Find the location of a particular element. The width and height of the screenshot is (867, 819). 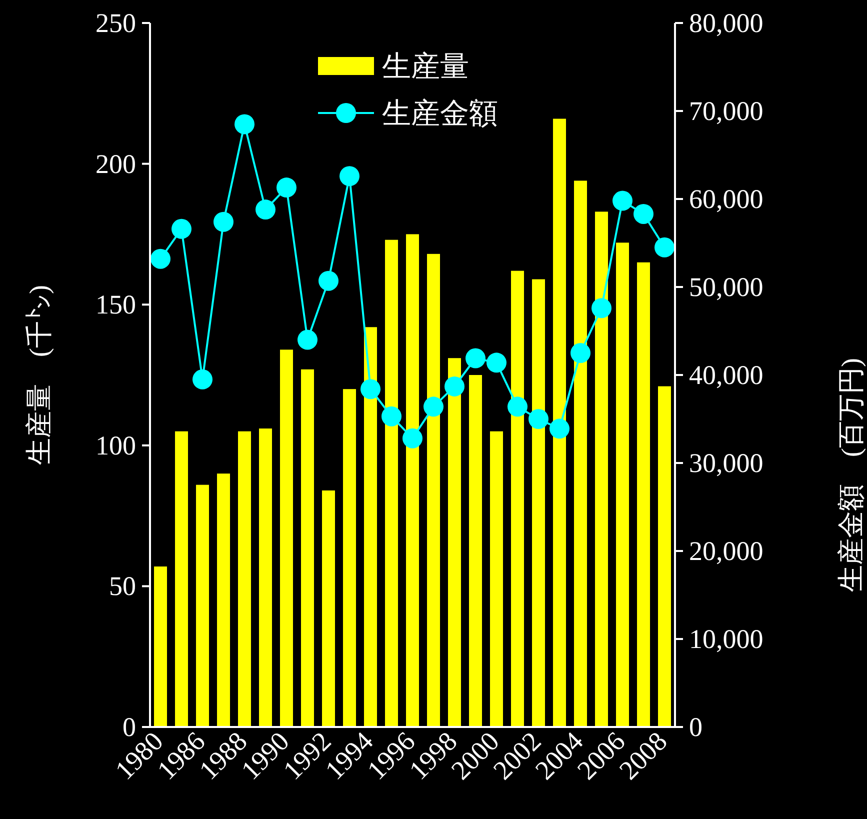

y2-tick-label: 20,000 is located at coordinates (726, 551).